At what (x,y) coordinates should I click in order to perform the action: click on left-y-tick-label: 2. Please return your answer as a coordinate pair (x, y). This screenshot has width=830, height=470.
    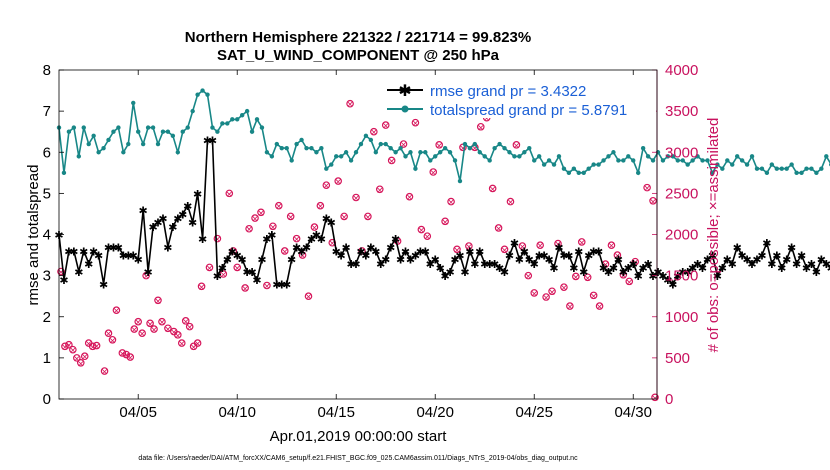
    Looking at the image, I should click on (47, 317).